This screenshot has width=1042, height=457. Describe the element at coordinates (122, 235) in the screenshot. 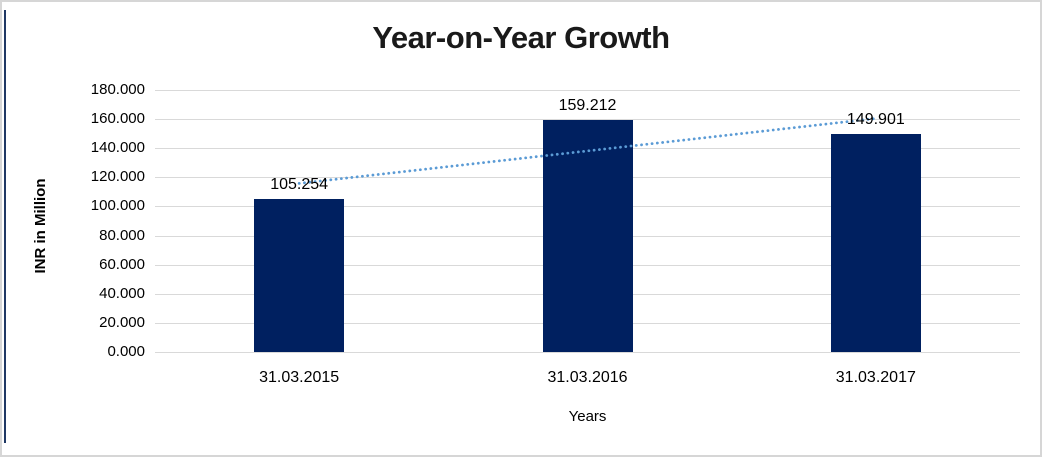

I see `y-axis-tick-label: 80.000` at that location.